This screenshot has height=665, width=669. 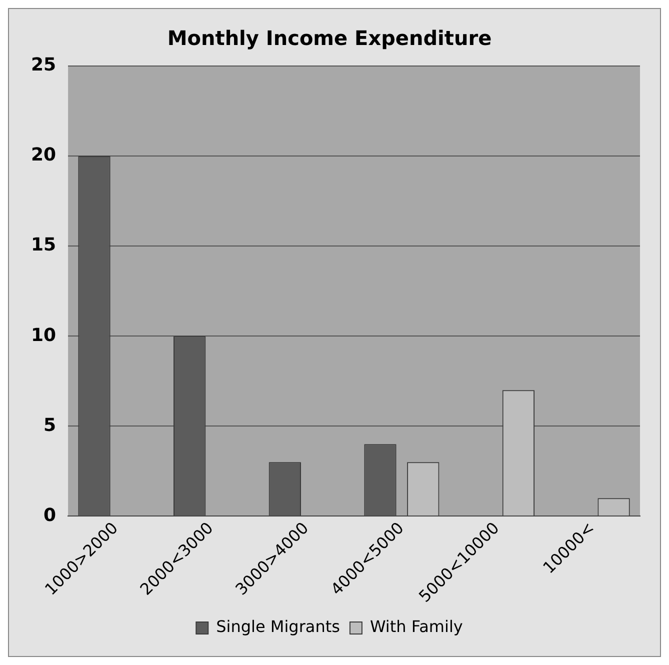 What do you see at coordinates (50, 425) in the screenshot?
I see `y-tick-label: 5` at bounding box center [50, 425].